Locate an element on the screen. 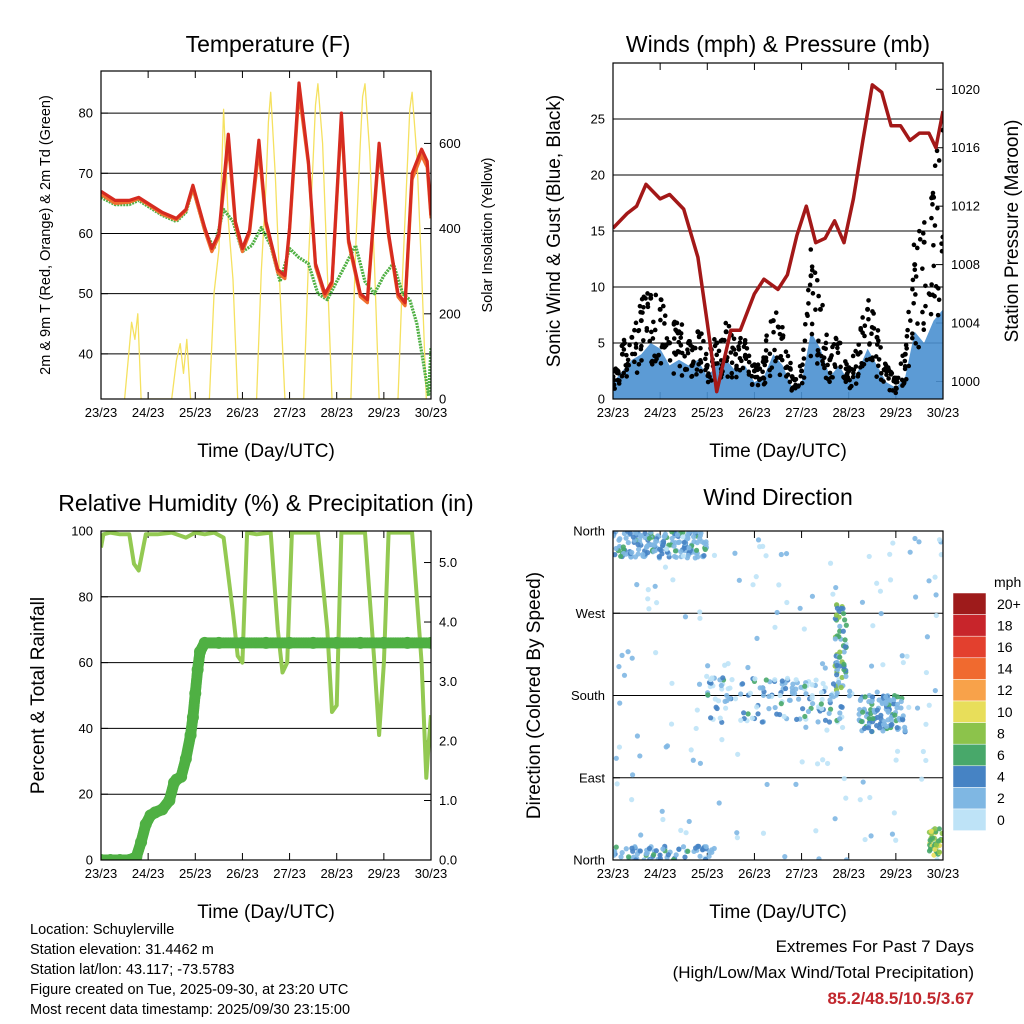  temperature-xtick-label: 25/23 is located at coordinates (195, 412).